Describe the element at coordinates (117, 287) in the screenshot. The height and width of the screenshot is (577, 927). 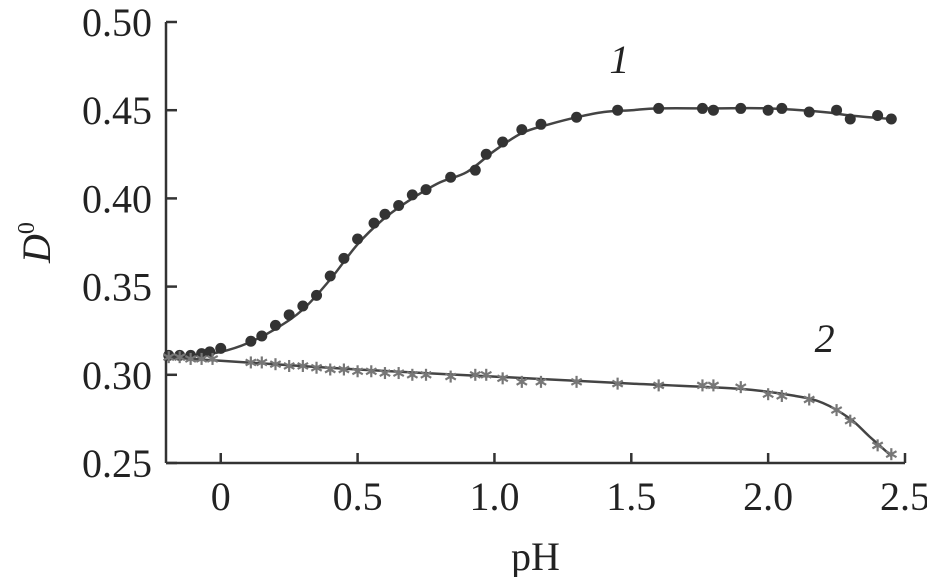
I see `y-tick-label: 0.35` at that location.